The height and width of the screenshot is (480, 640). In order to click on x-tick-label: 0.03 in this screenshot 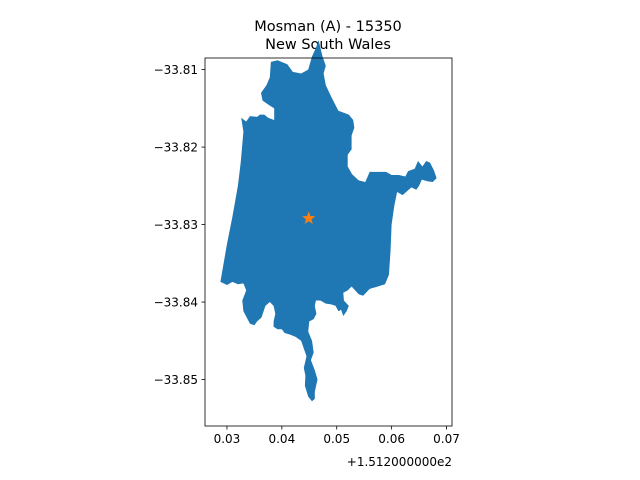, I will do `click(227, 439)`.